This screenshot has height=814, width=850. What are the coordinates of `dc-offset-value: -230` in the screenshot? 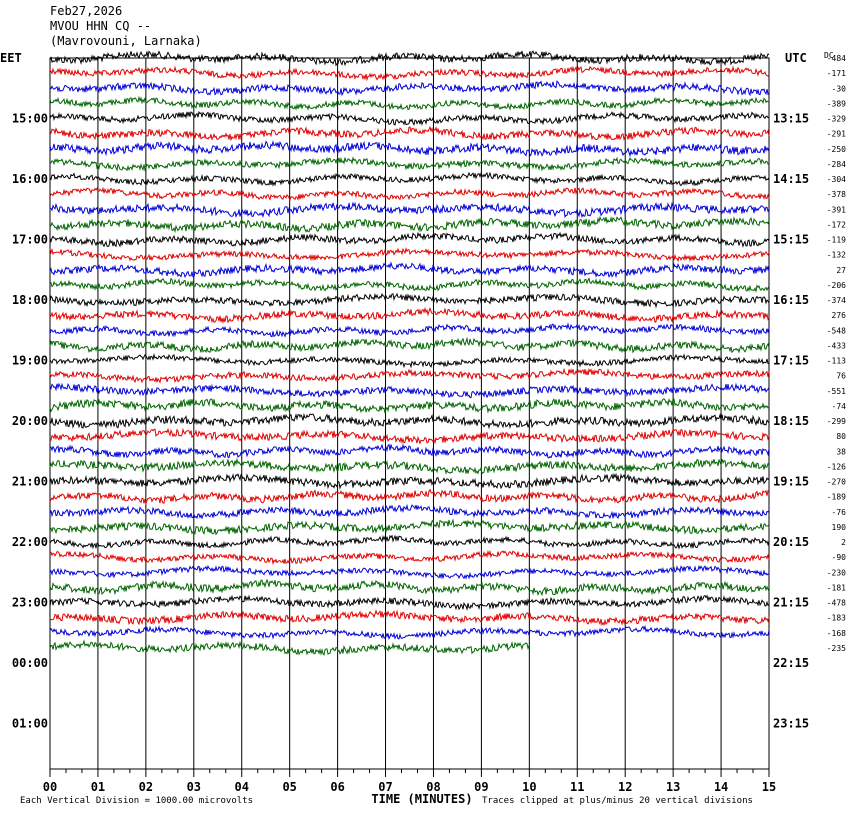 It's located at (836, 572).